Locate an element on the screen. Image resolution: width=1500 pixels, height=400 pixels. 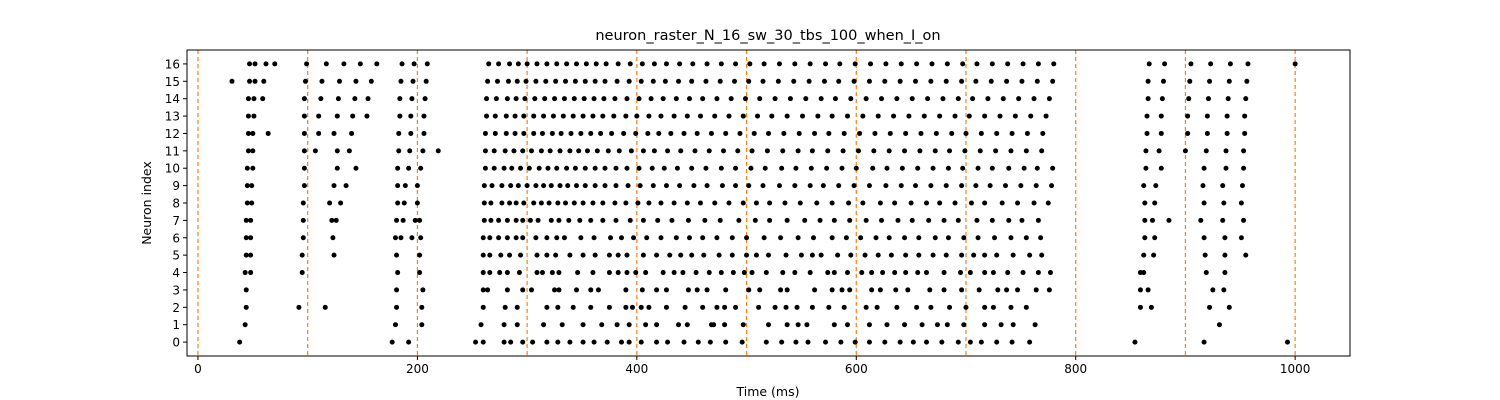
x-tick-label: 600 is located at coordinates (856, 369).